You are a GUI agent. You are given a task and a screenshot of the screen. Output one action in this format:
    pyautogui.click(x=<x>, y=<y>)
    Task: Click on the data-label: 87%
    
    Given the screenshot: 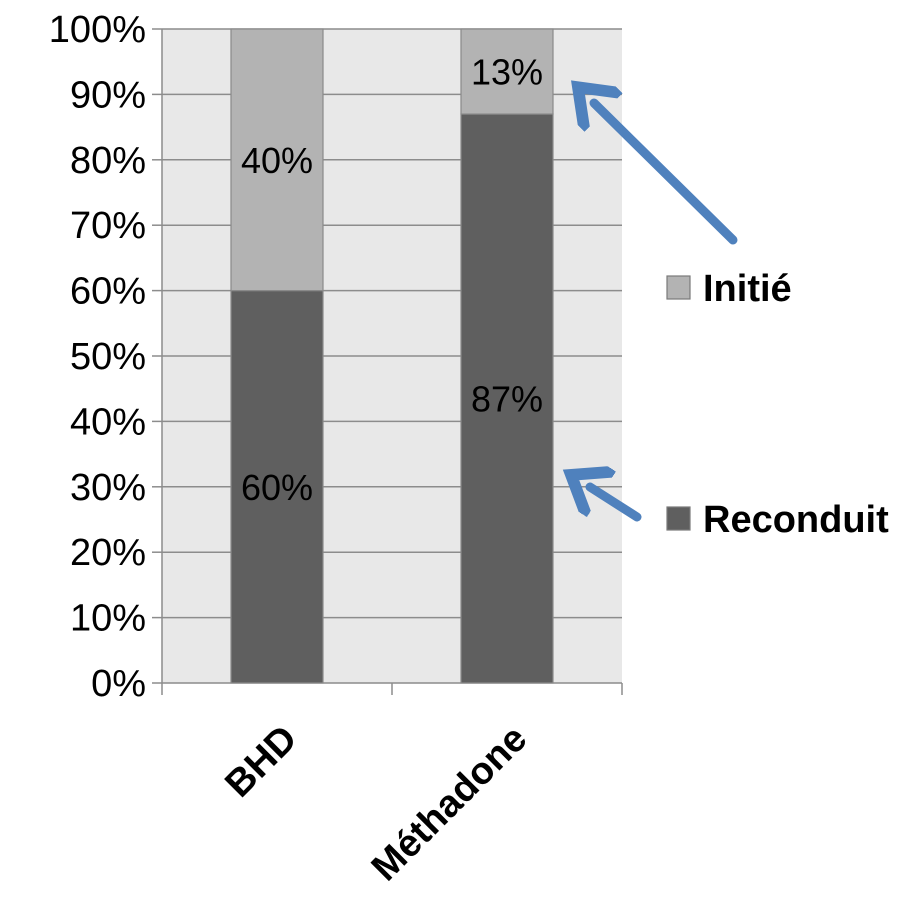 What is the action you would take?
    pyautogui.click(x=507, y=399)
    